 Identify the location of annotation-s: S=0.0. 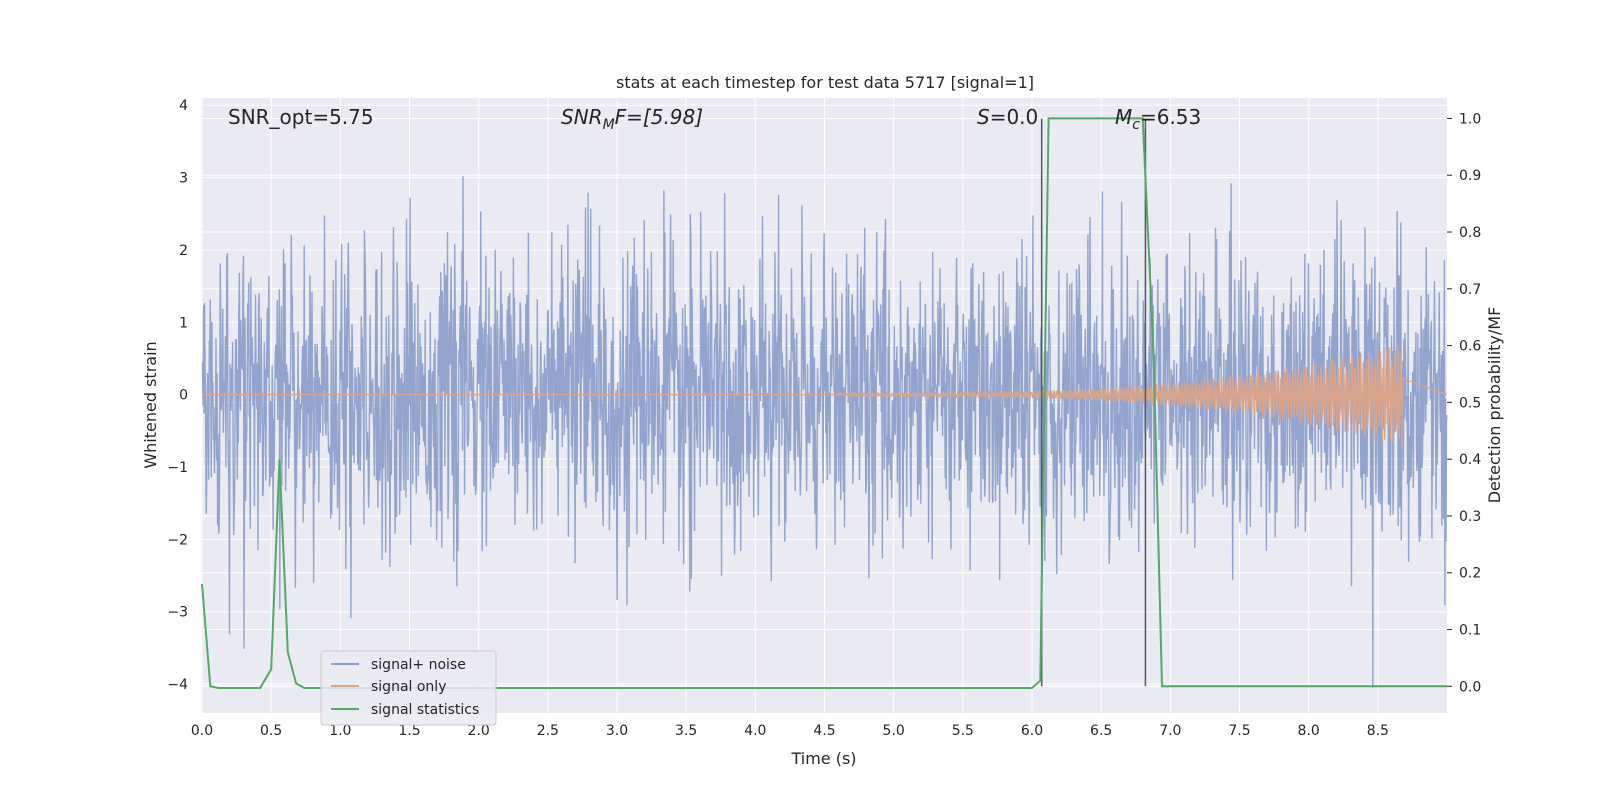
(1007, 117).